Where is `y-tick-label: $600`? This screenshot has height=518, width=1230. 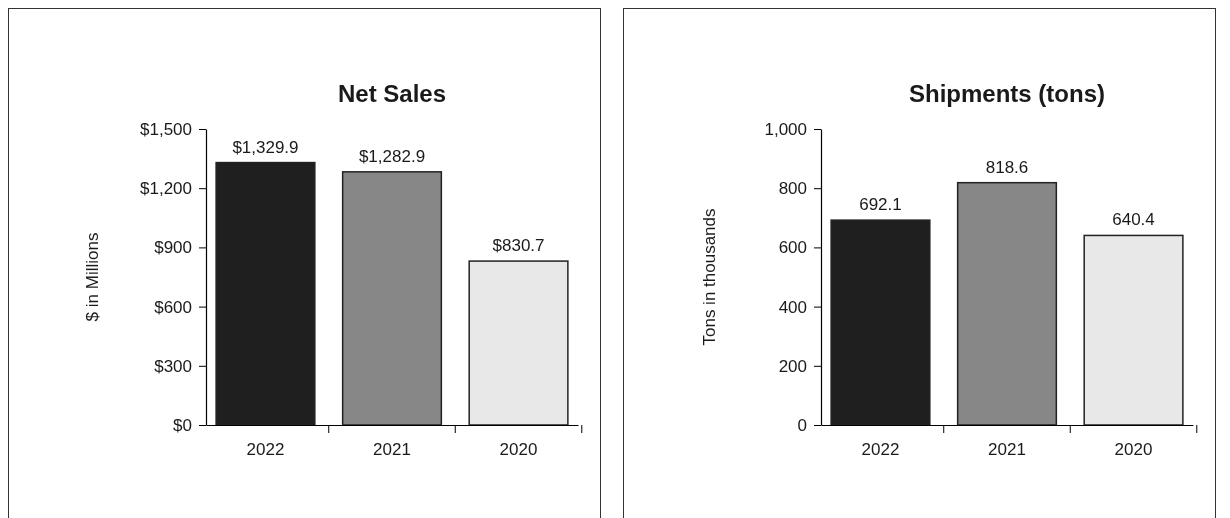 y-tick-label: $600 is located at coordinates (173, 307).